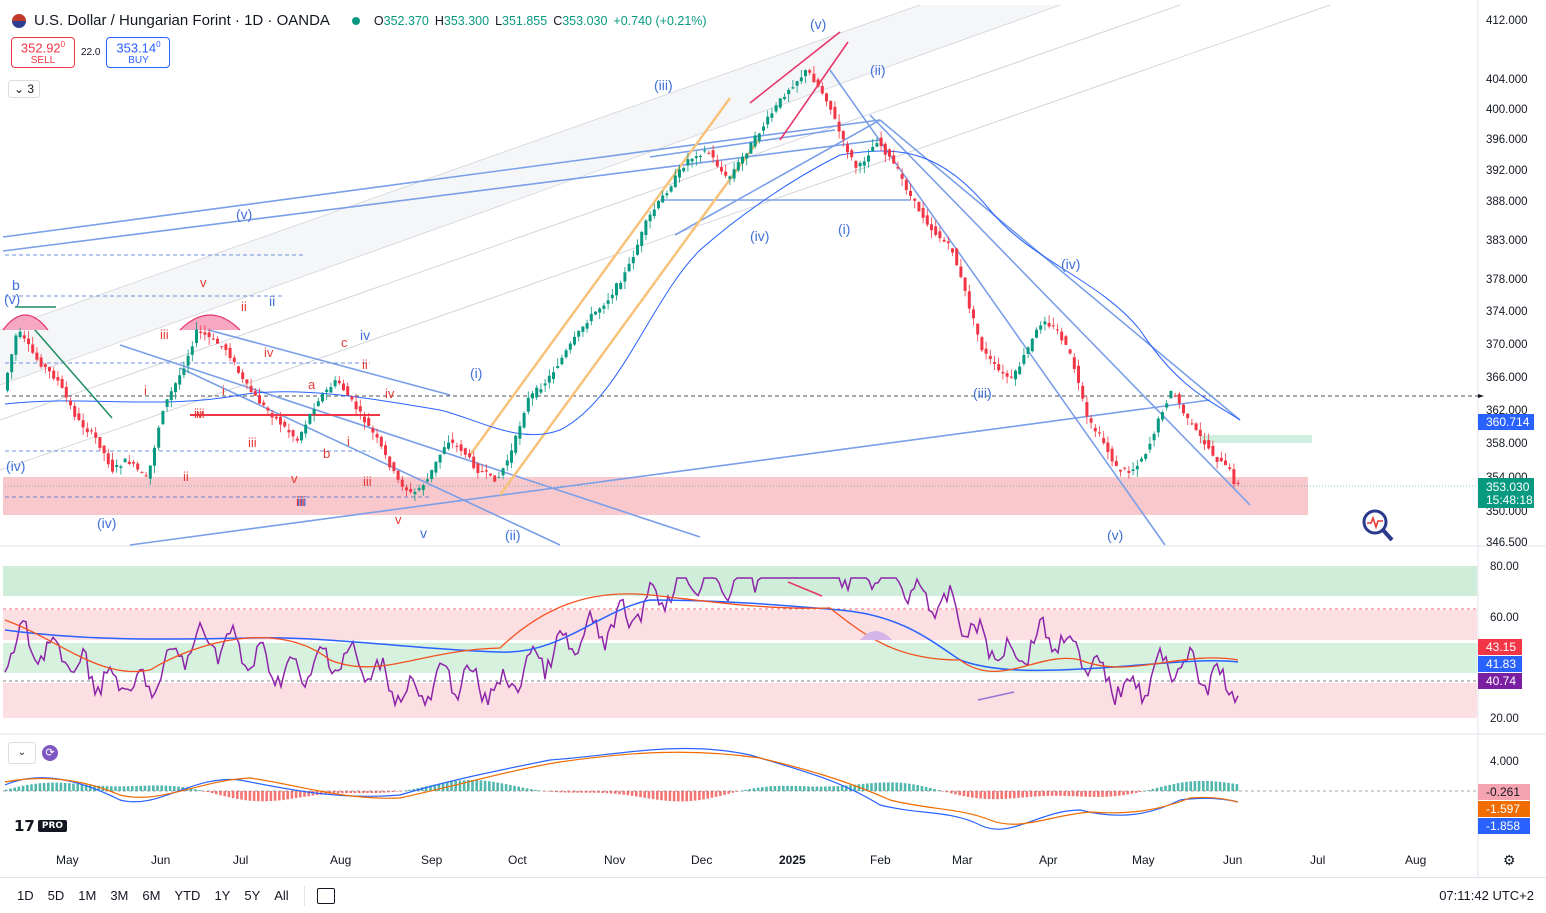  Describe the element at coordinates (740, 581) in the screenshot. I see `rsi-overbought-band` at that location.